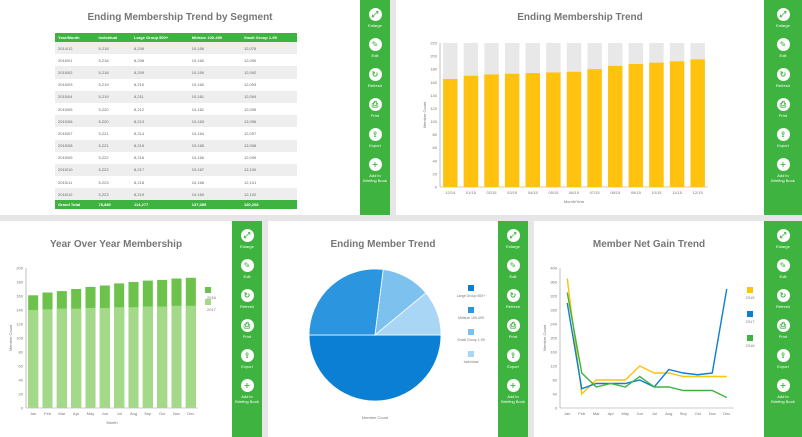 The height and width of the screenshot is (437, 802). What do you see at coordinates (597, 413) in the screenshot?
I see `x-tick-label: Mar` at bounding box center [597, 413].